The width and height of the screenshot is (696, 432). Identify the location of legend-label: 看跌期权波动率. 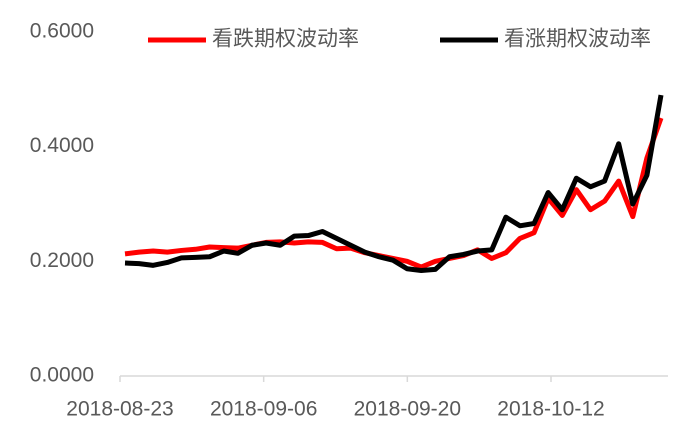
(285, 39).